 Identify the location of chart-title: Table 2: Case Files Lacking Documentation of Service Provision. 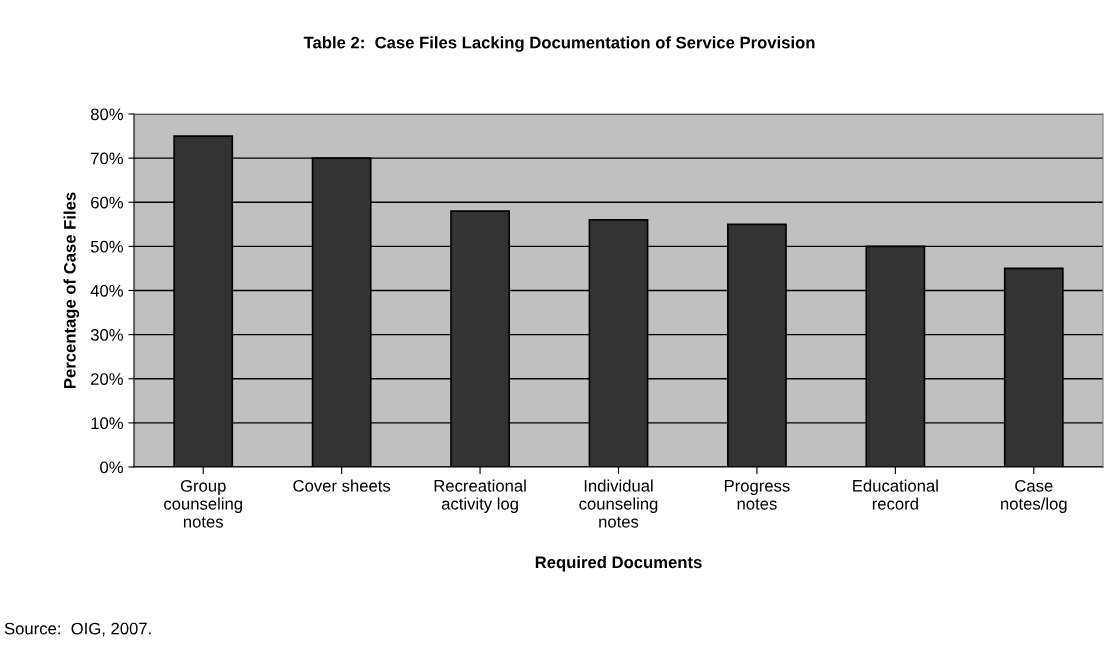
(559, 44).